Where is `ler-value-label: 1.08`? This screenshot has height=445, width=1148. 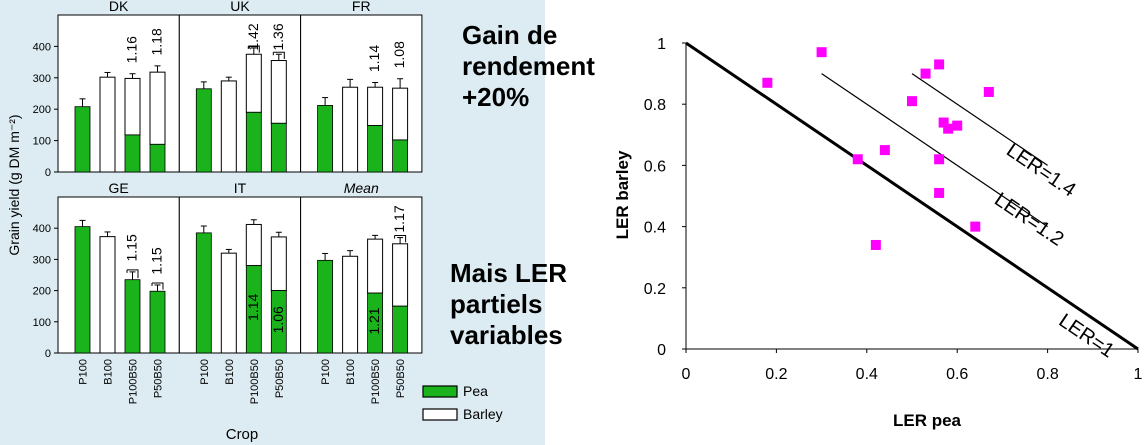 ler-value-label: 1.08 is located at coordinates (399, 54).